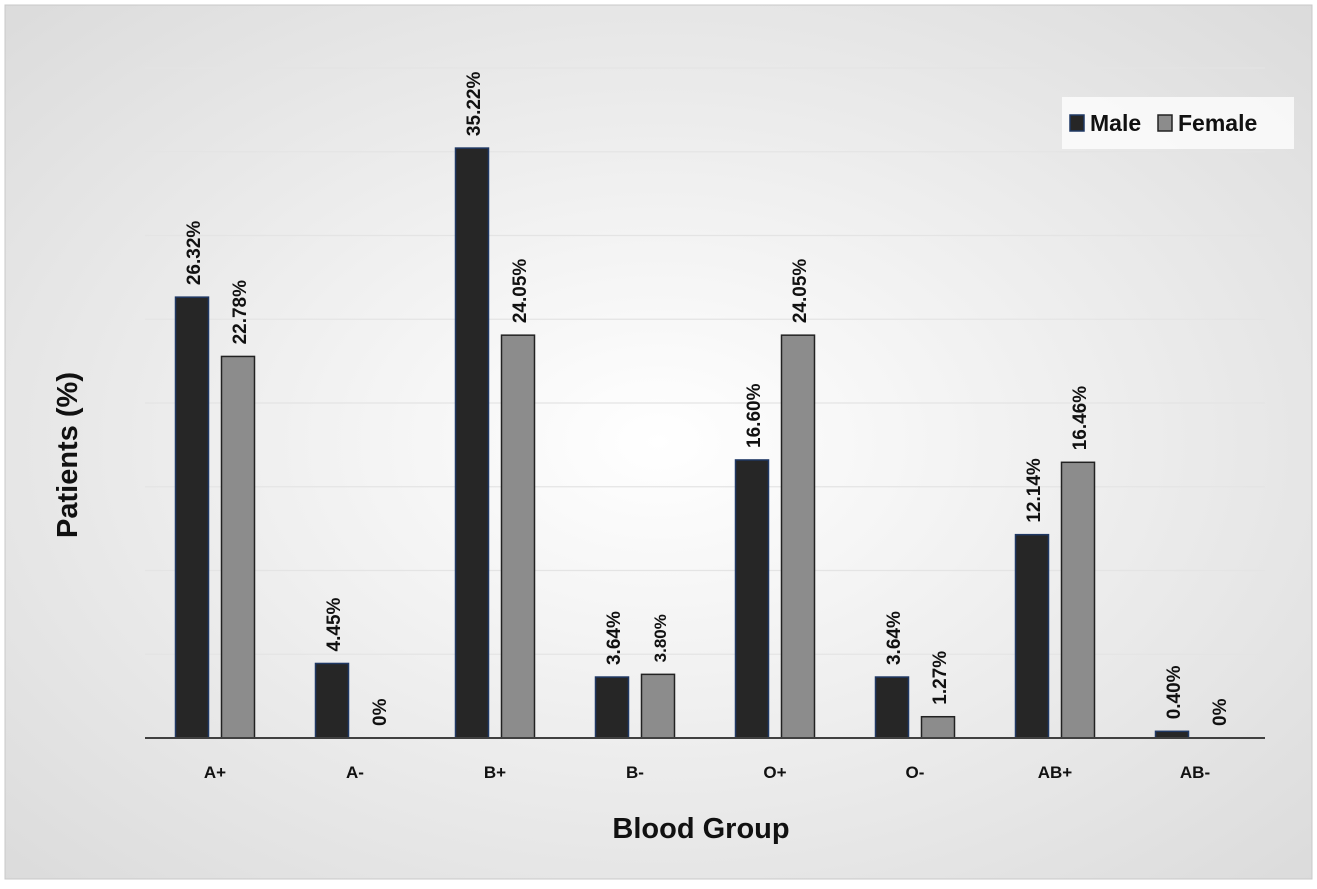 This screenshot has width=1317, height=889. Describe the element at coordinates (754, 415) in the screenshot. I see `data-label-male: 16.60%` at that location.